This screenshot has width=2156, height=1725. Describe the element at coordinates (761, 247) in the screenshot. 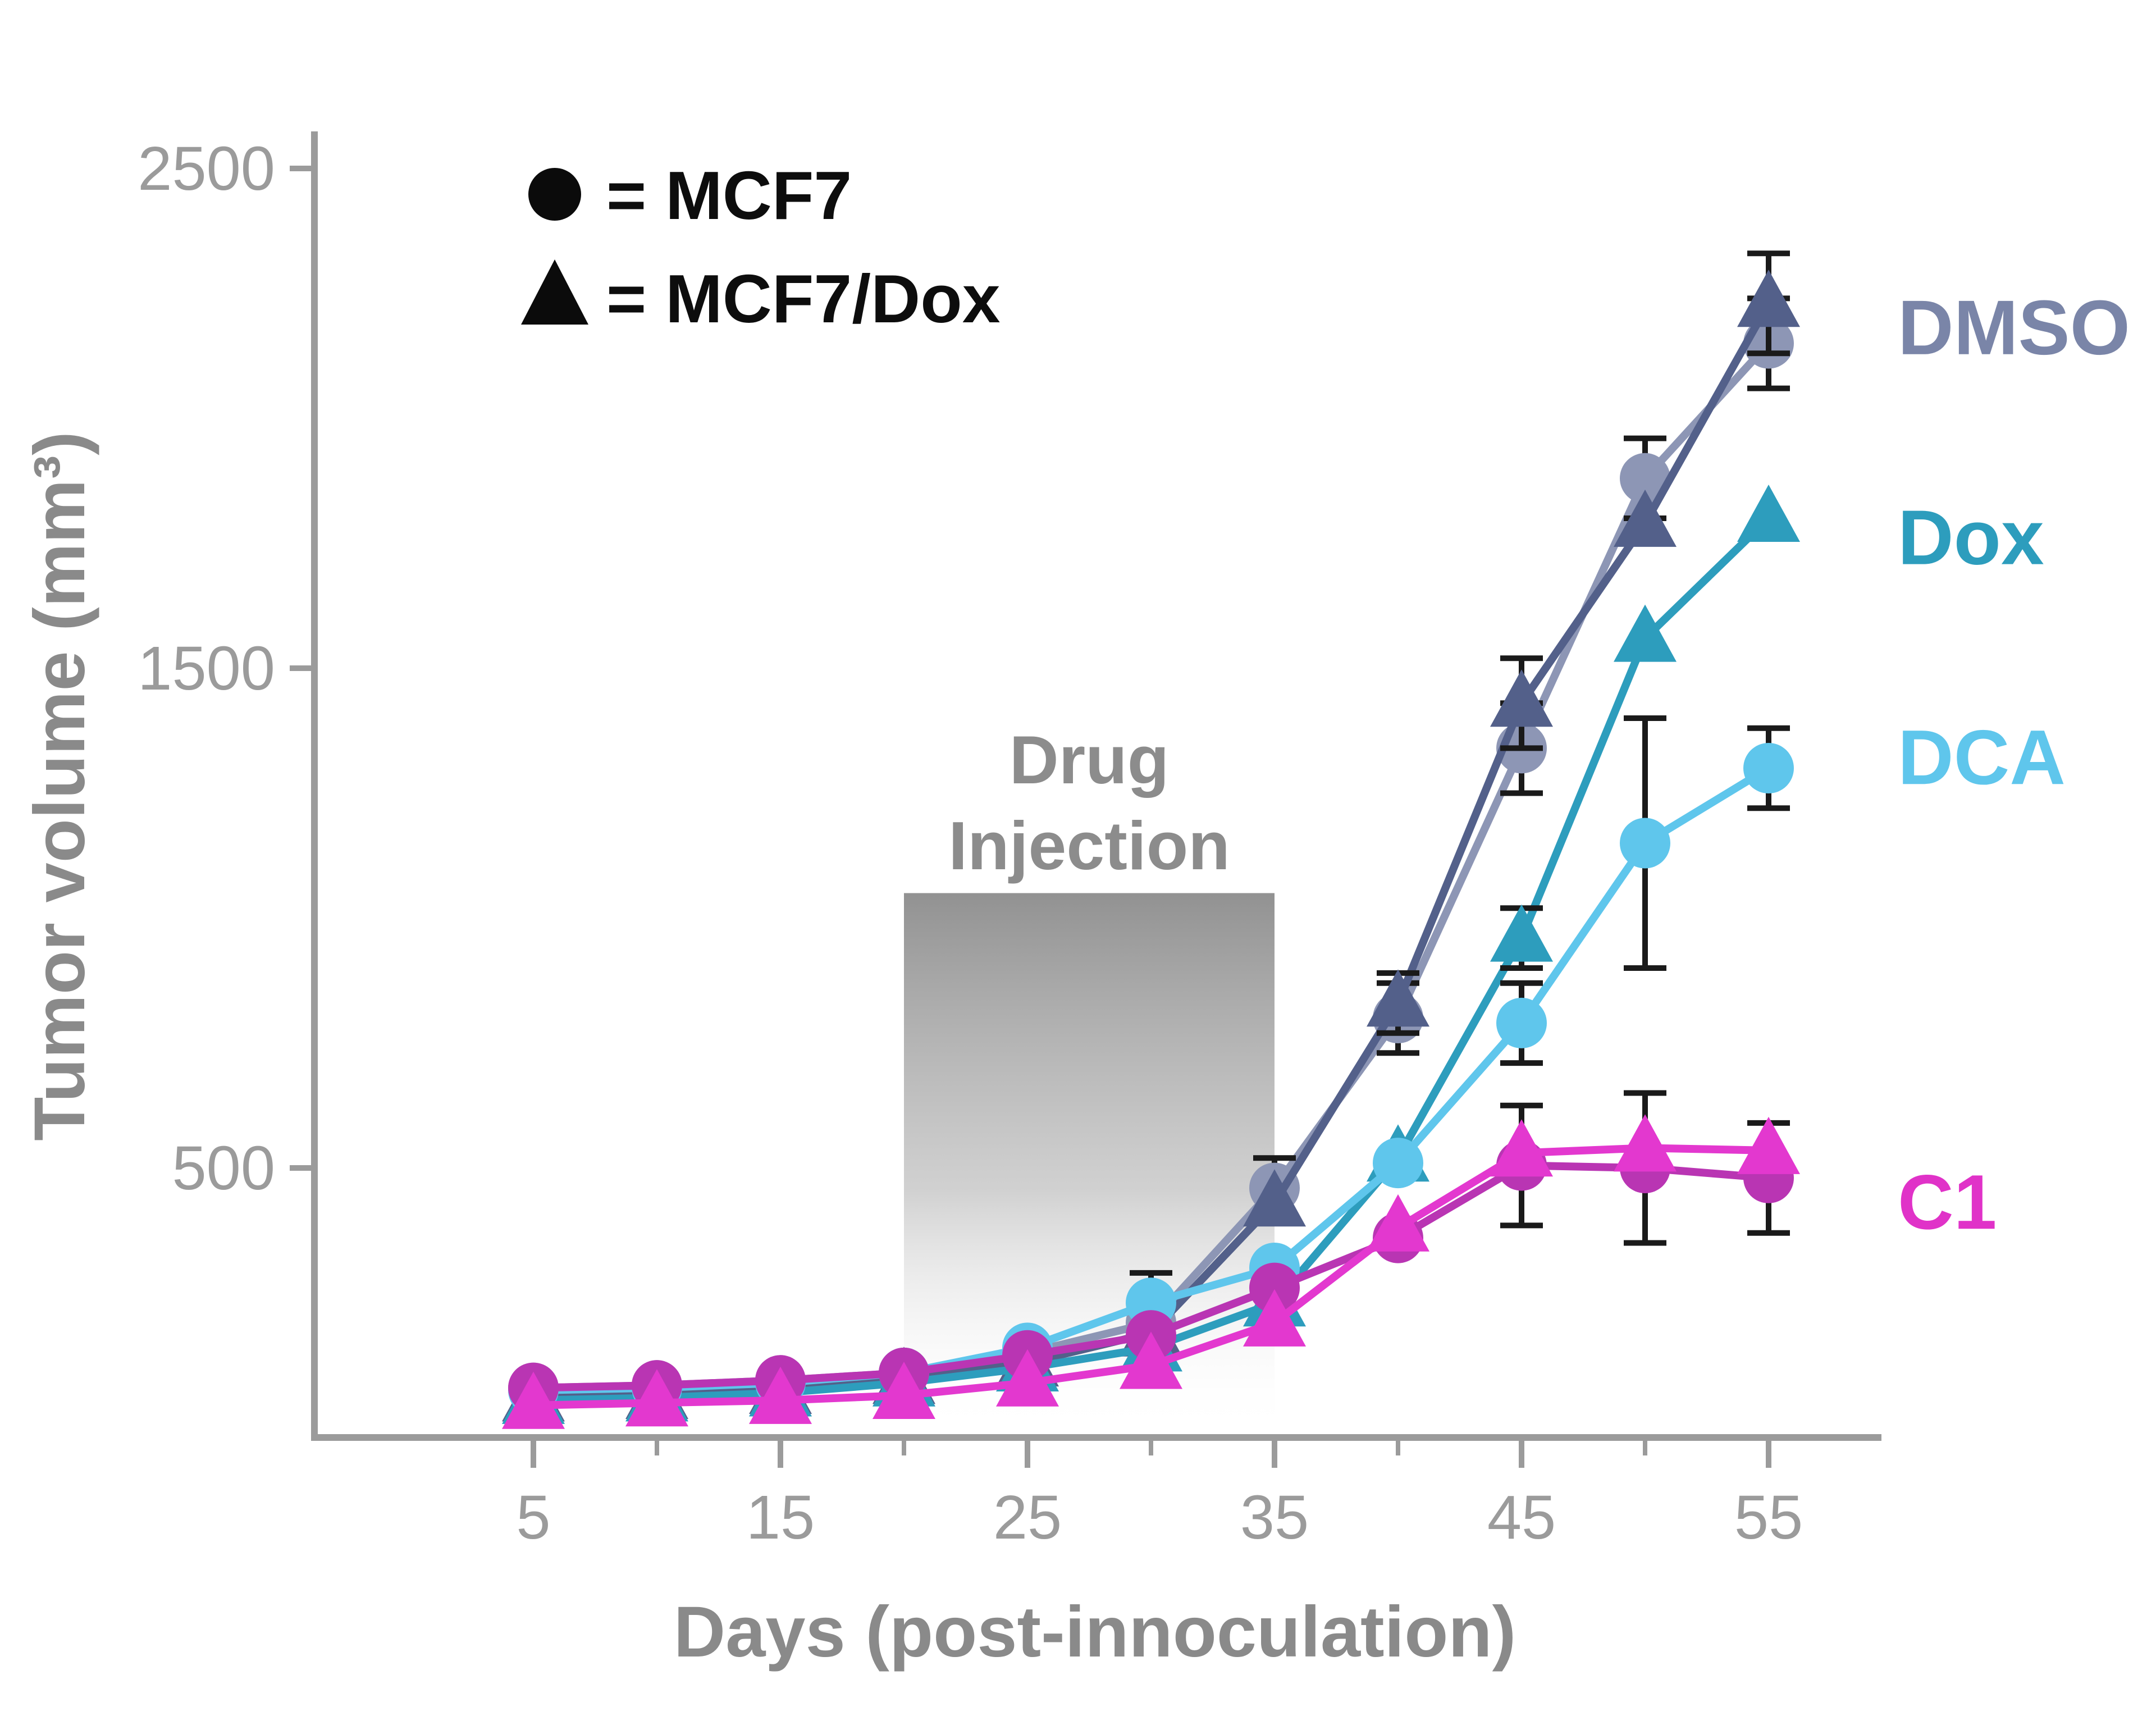

I see `legend: = MCF7 = MCF7/Dox` at that location.